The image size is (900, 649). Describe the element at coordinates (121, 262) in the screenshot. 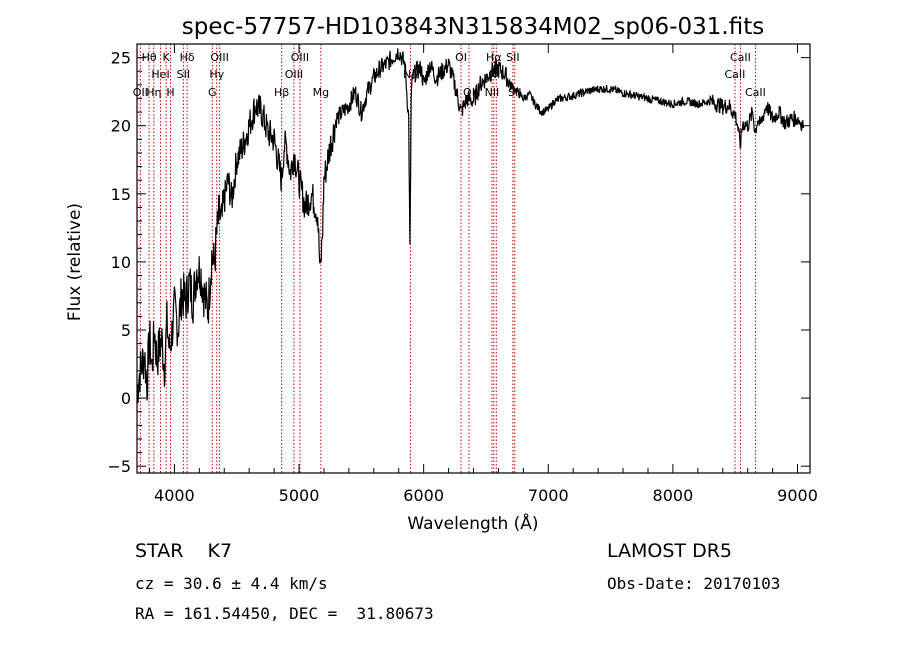

I see `y-tick-label: 10` at that location.